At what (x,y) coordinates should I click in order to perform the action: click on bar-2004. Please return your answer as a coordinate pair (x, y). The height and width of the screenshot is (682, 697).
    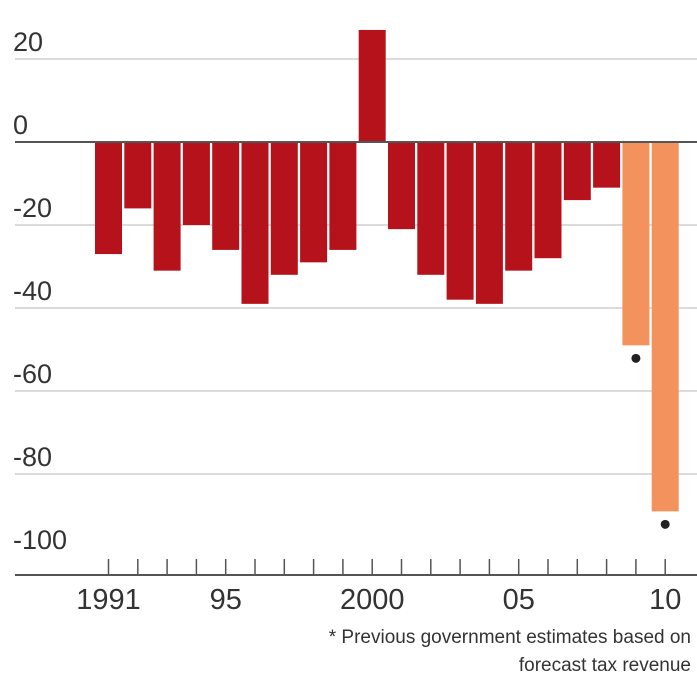
    Looking at the image, I should click on (489, 223).